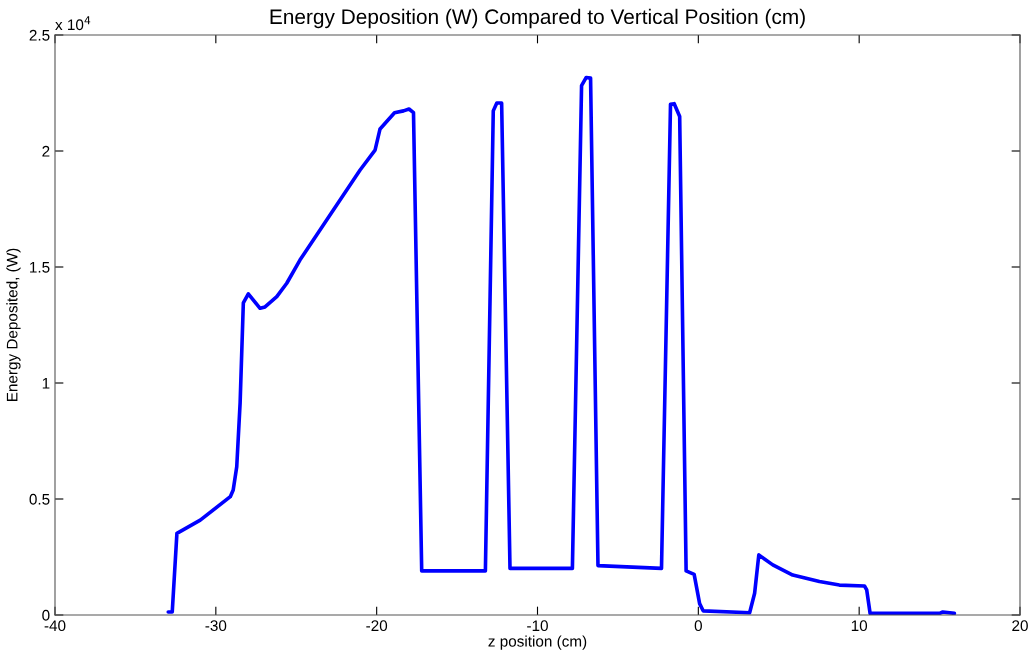  Describe the element at coordinates (216, 626) in the screenshot. I see `x-tick-label: -30` at that location.